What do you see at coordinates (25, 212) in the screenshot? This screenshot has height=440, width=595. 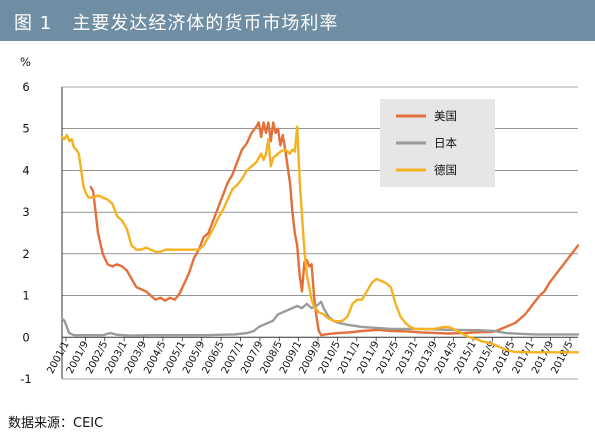 I see `y-tick-label: 3` at bounding box center [25, 212].